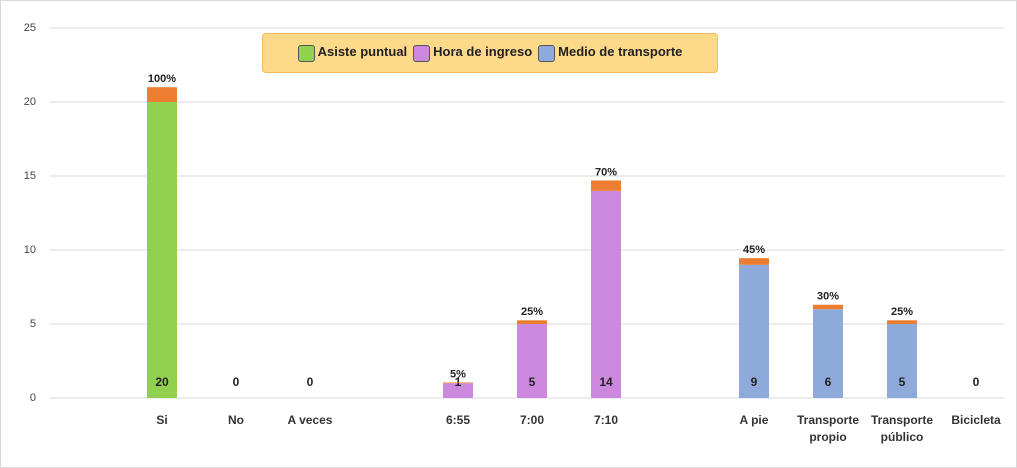  Describe the element at coordinates (458, 374) in the screenshot. I see `data-label: 5%` at that location.